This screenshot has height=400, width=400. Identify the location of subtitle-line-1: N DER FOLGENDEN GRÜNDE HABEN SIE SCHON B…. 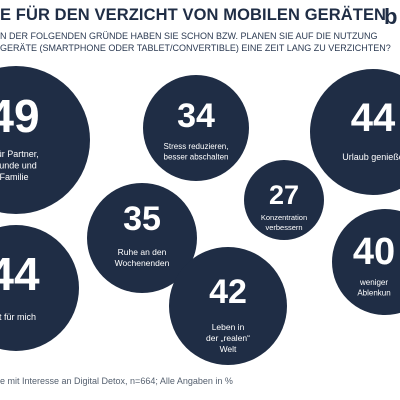
(189, 36).